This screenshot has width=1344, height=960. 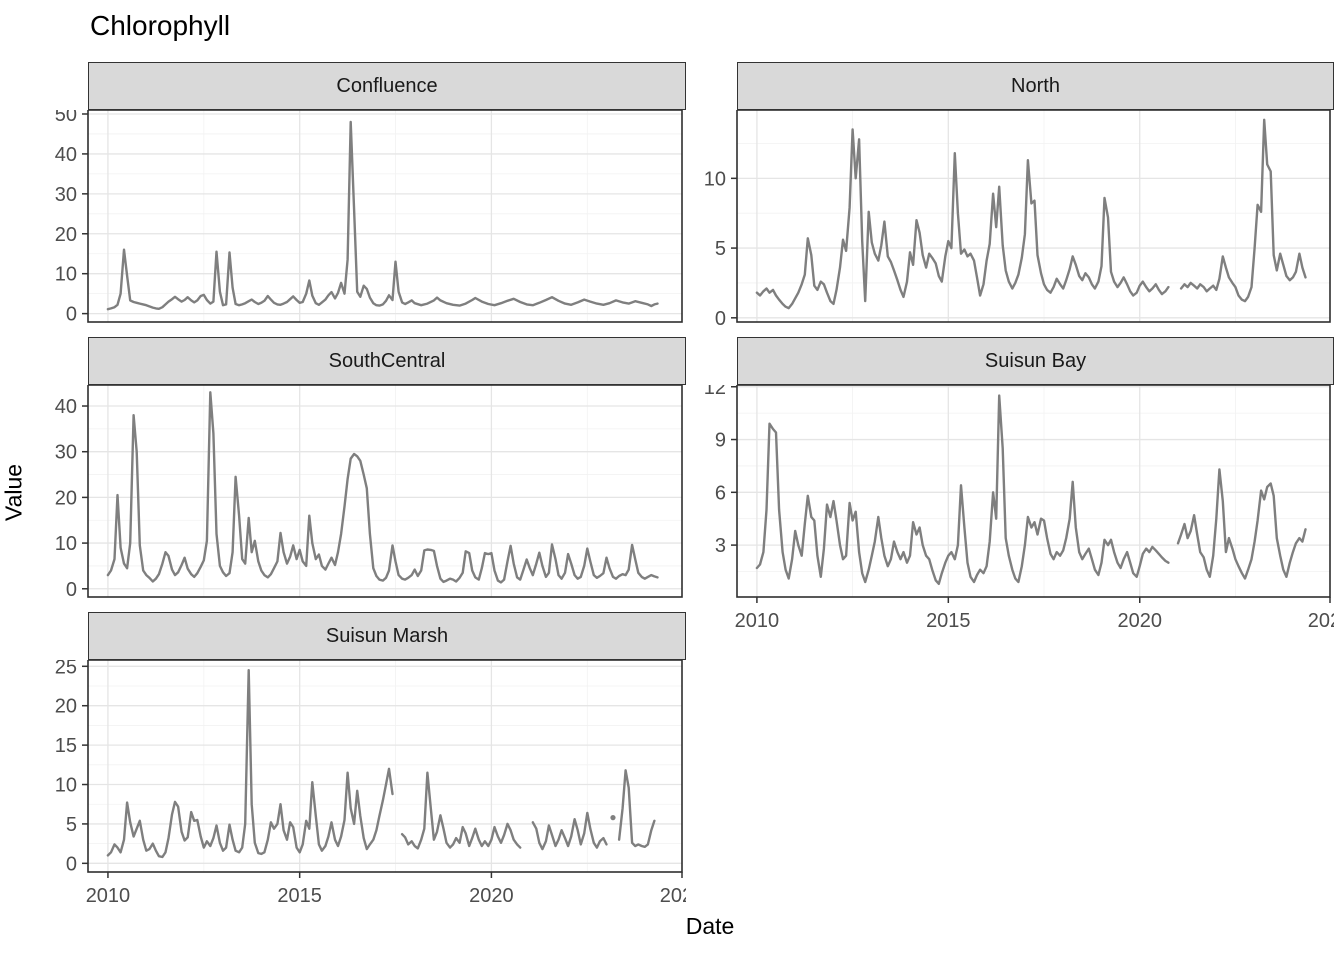 What do you see at coordinates (160, 25) in the screenshot?
I see `plot-title: Chlorophyll` at bounding box center [160, 25].